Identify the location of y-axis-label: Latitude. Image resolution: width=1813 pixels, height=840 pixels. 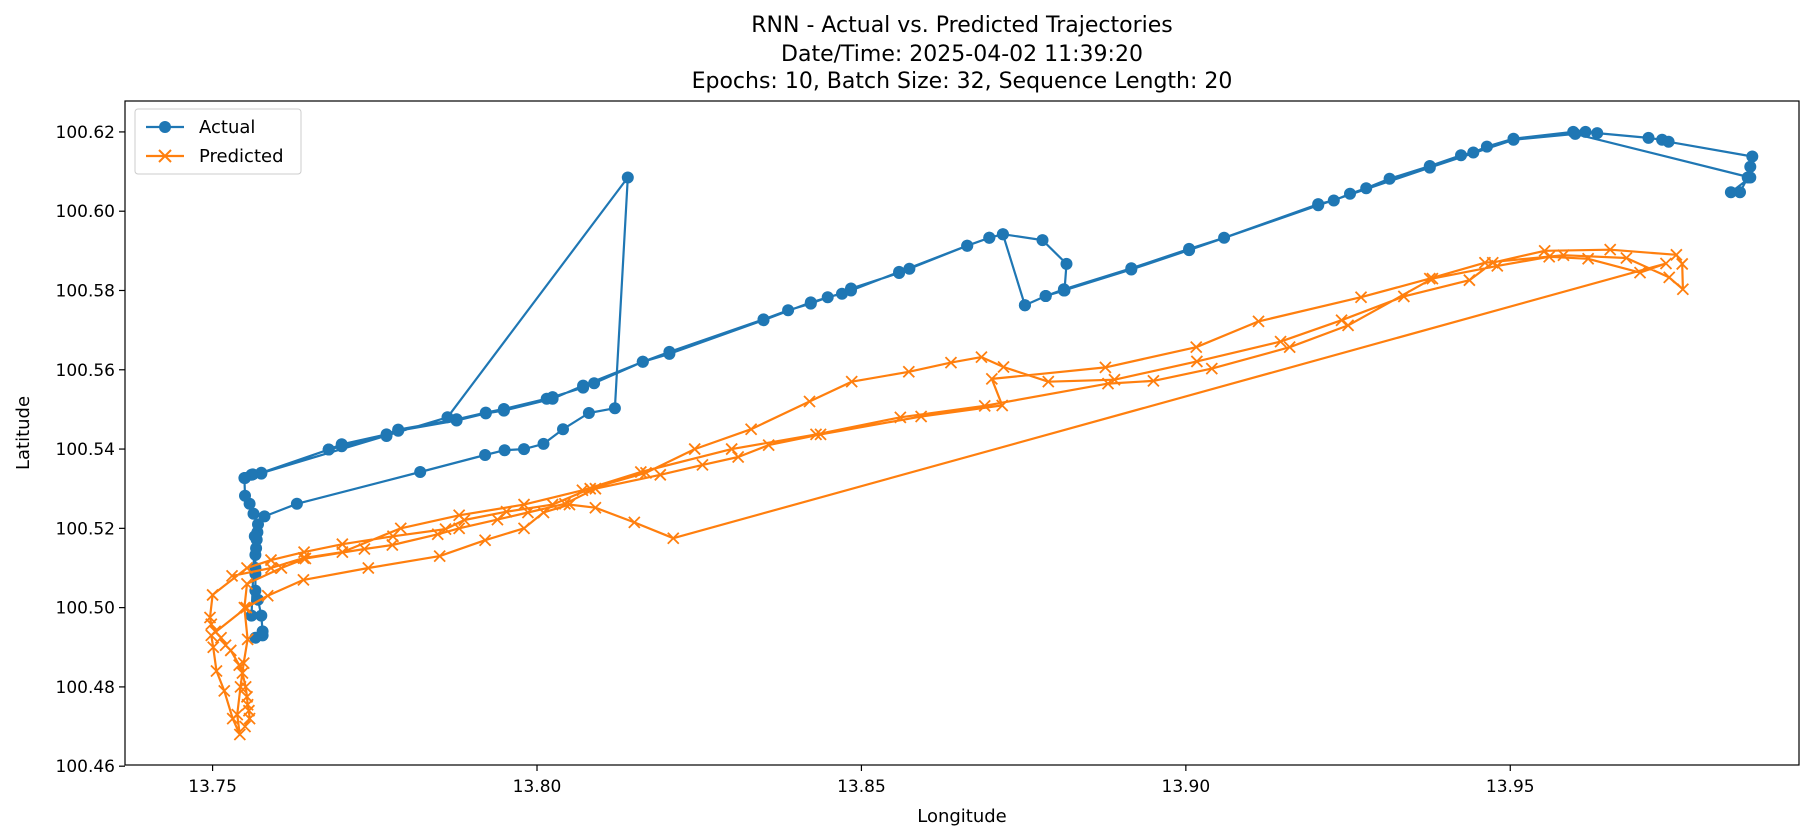
(23, 433).